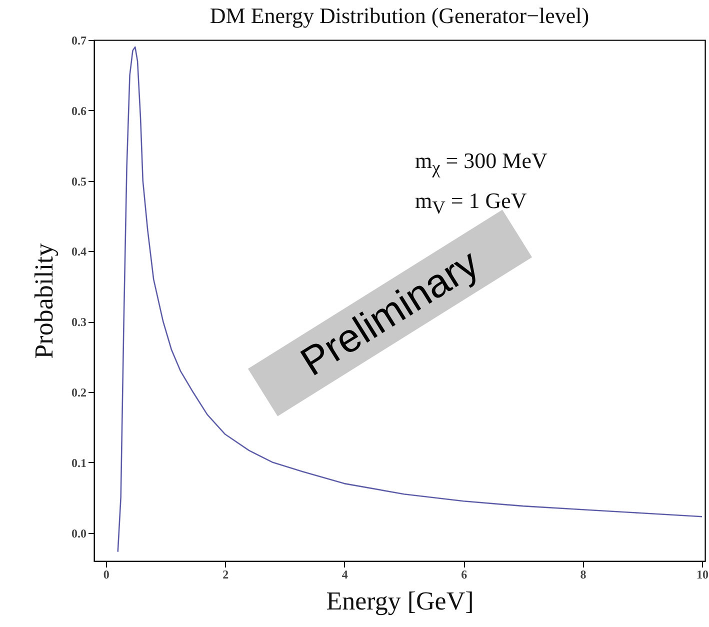 The width and height of the screenshot is (709, 627). What do you see at coordinates (79, 181) in the screenshot?
I see `y-tick-label: 0.5` at bounding box center [79, 181].